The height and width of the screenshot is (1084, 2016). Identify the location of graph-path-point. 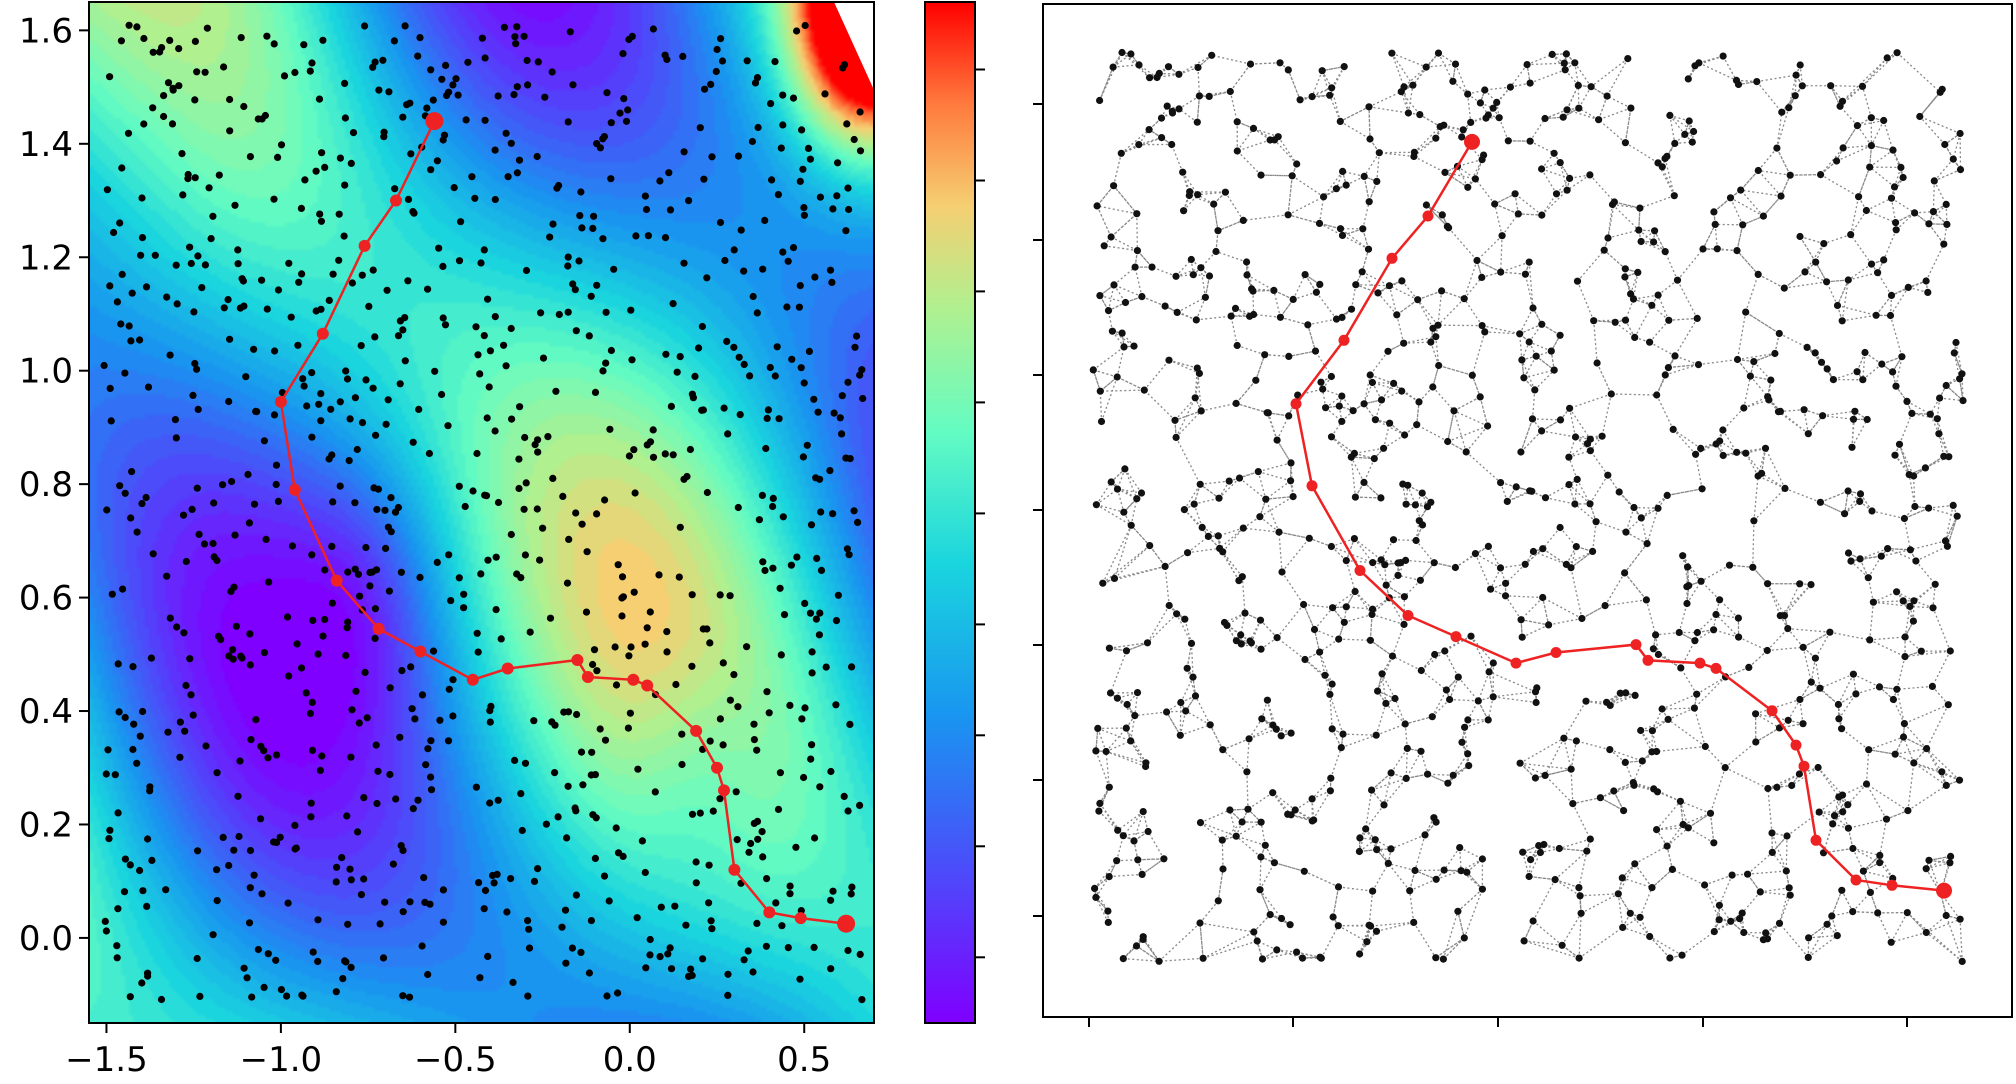
(1816, 840).